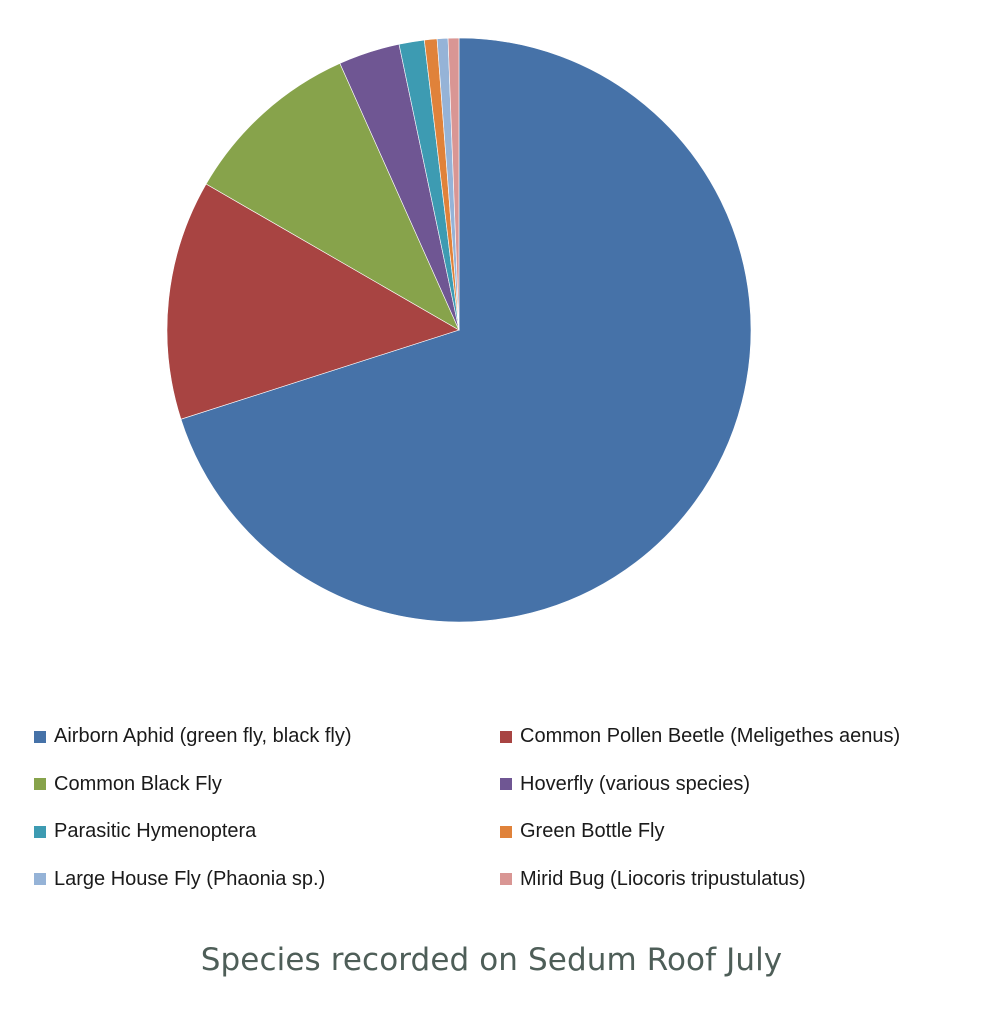 This screenshot has height=1024, width=983. I want to click on legend-item-large-house-fly: Large House Fly (Phaonia sp.), so click(267, 880).